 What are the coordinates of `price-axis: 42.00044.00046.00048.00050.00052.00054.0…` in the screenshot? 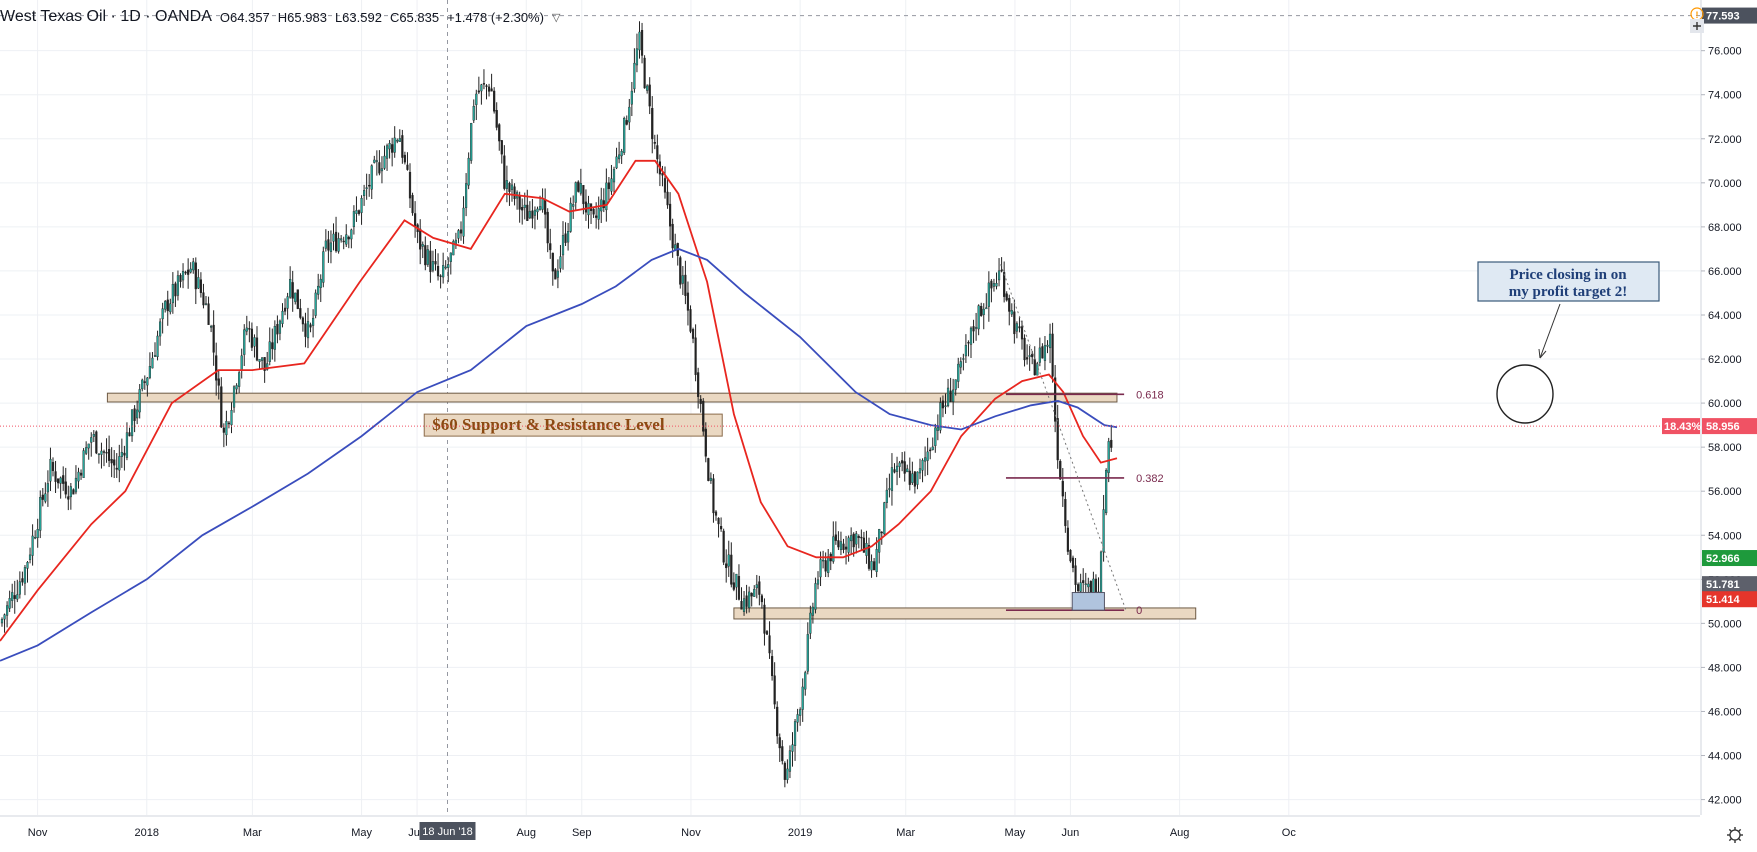 It's located at (1728, 407).